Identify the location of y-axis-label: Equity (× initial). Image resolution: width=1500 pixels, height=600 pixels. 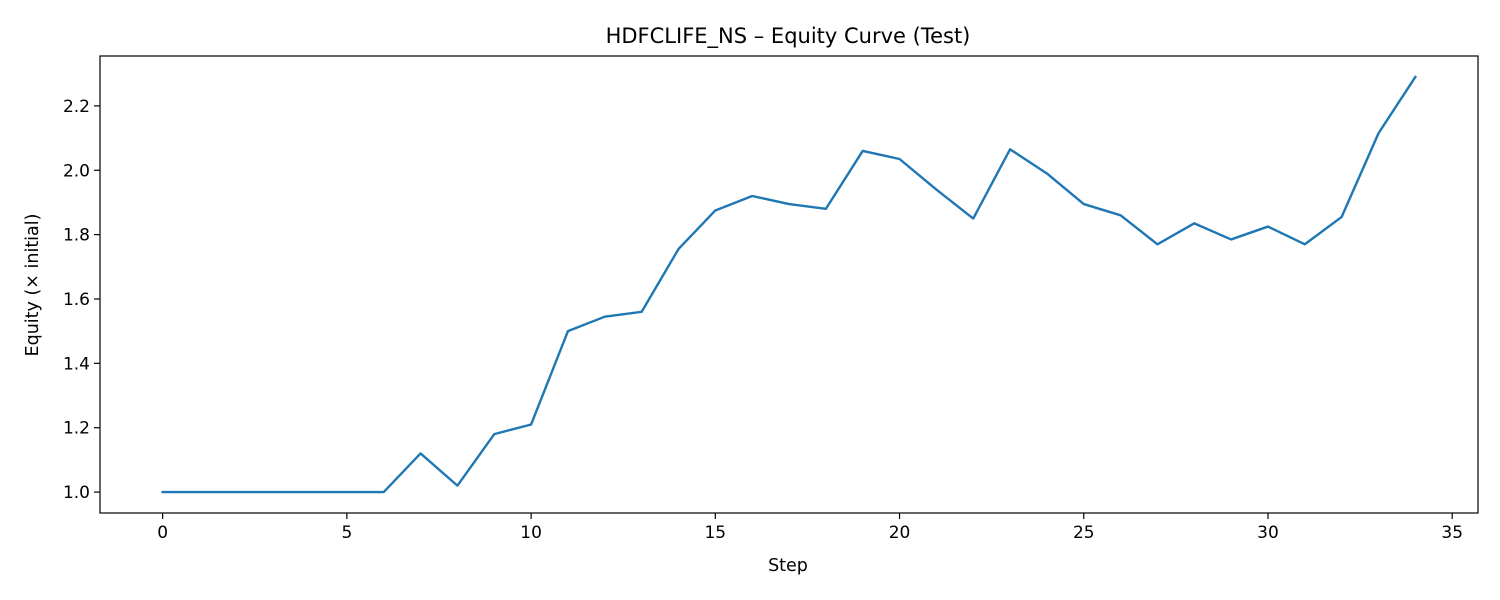
(33, 285).